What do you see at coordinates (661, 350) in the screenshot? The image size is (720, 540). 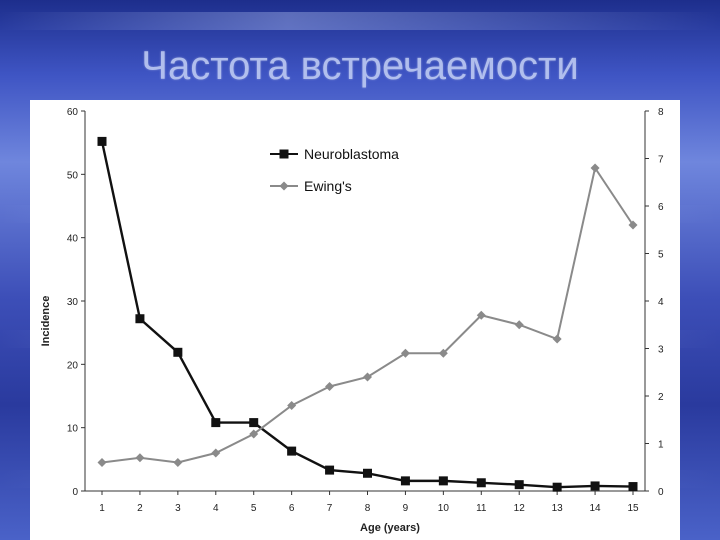 I see `y-tick-label-right: 3` at bounding box center [661, 350].